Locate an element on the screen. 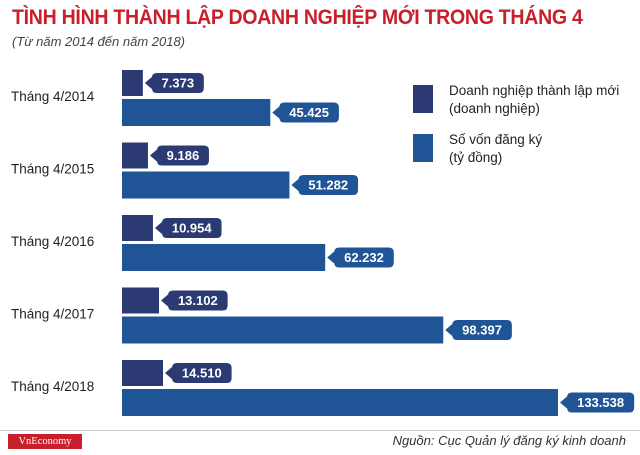 Image resolution: width=640 pixels, height=455 pixels. legend-swatch-enterprises is located at coordinates (423, 99).